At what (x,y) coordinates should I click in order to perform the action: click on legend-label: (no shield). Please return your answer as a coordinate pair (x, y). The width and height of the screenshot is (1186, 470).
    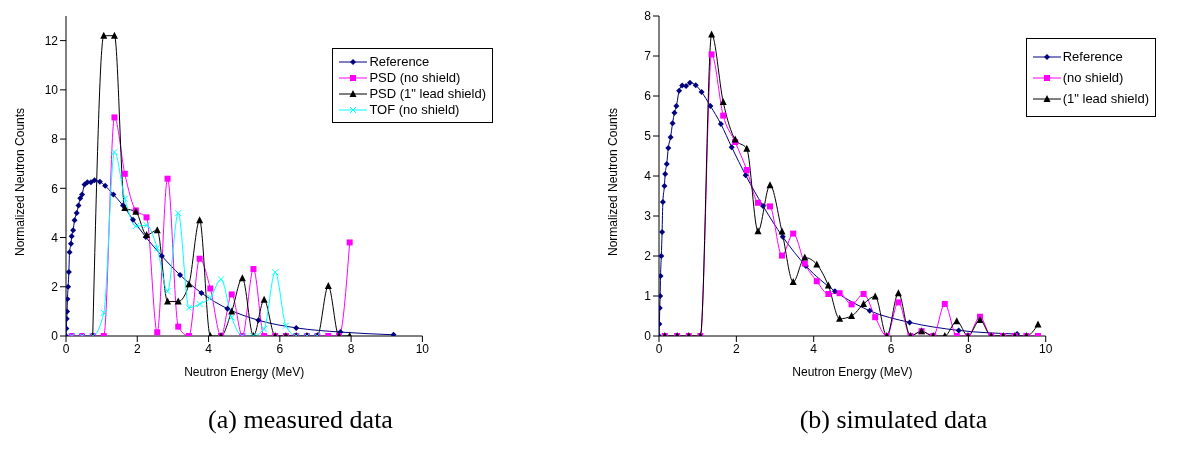
    Looking at the image, I should click on (1093, 77).